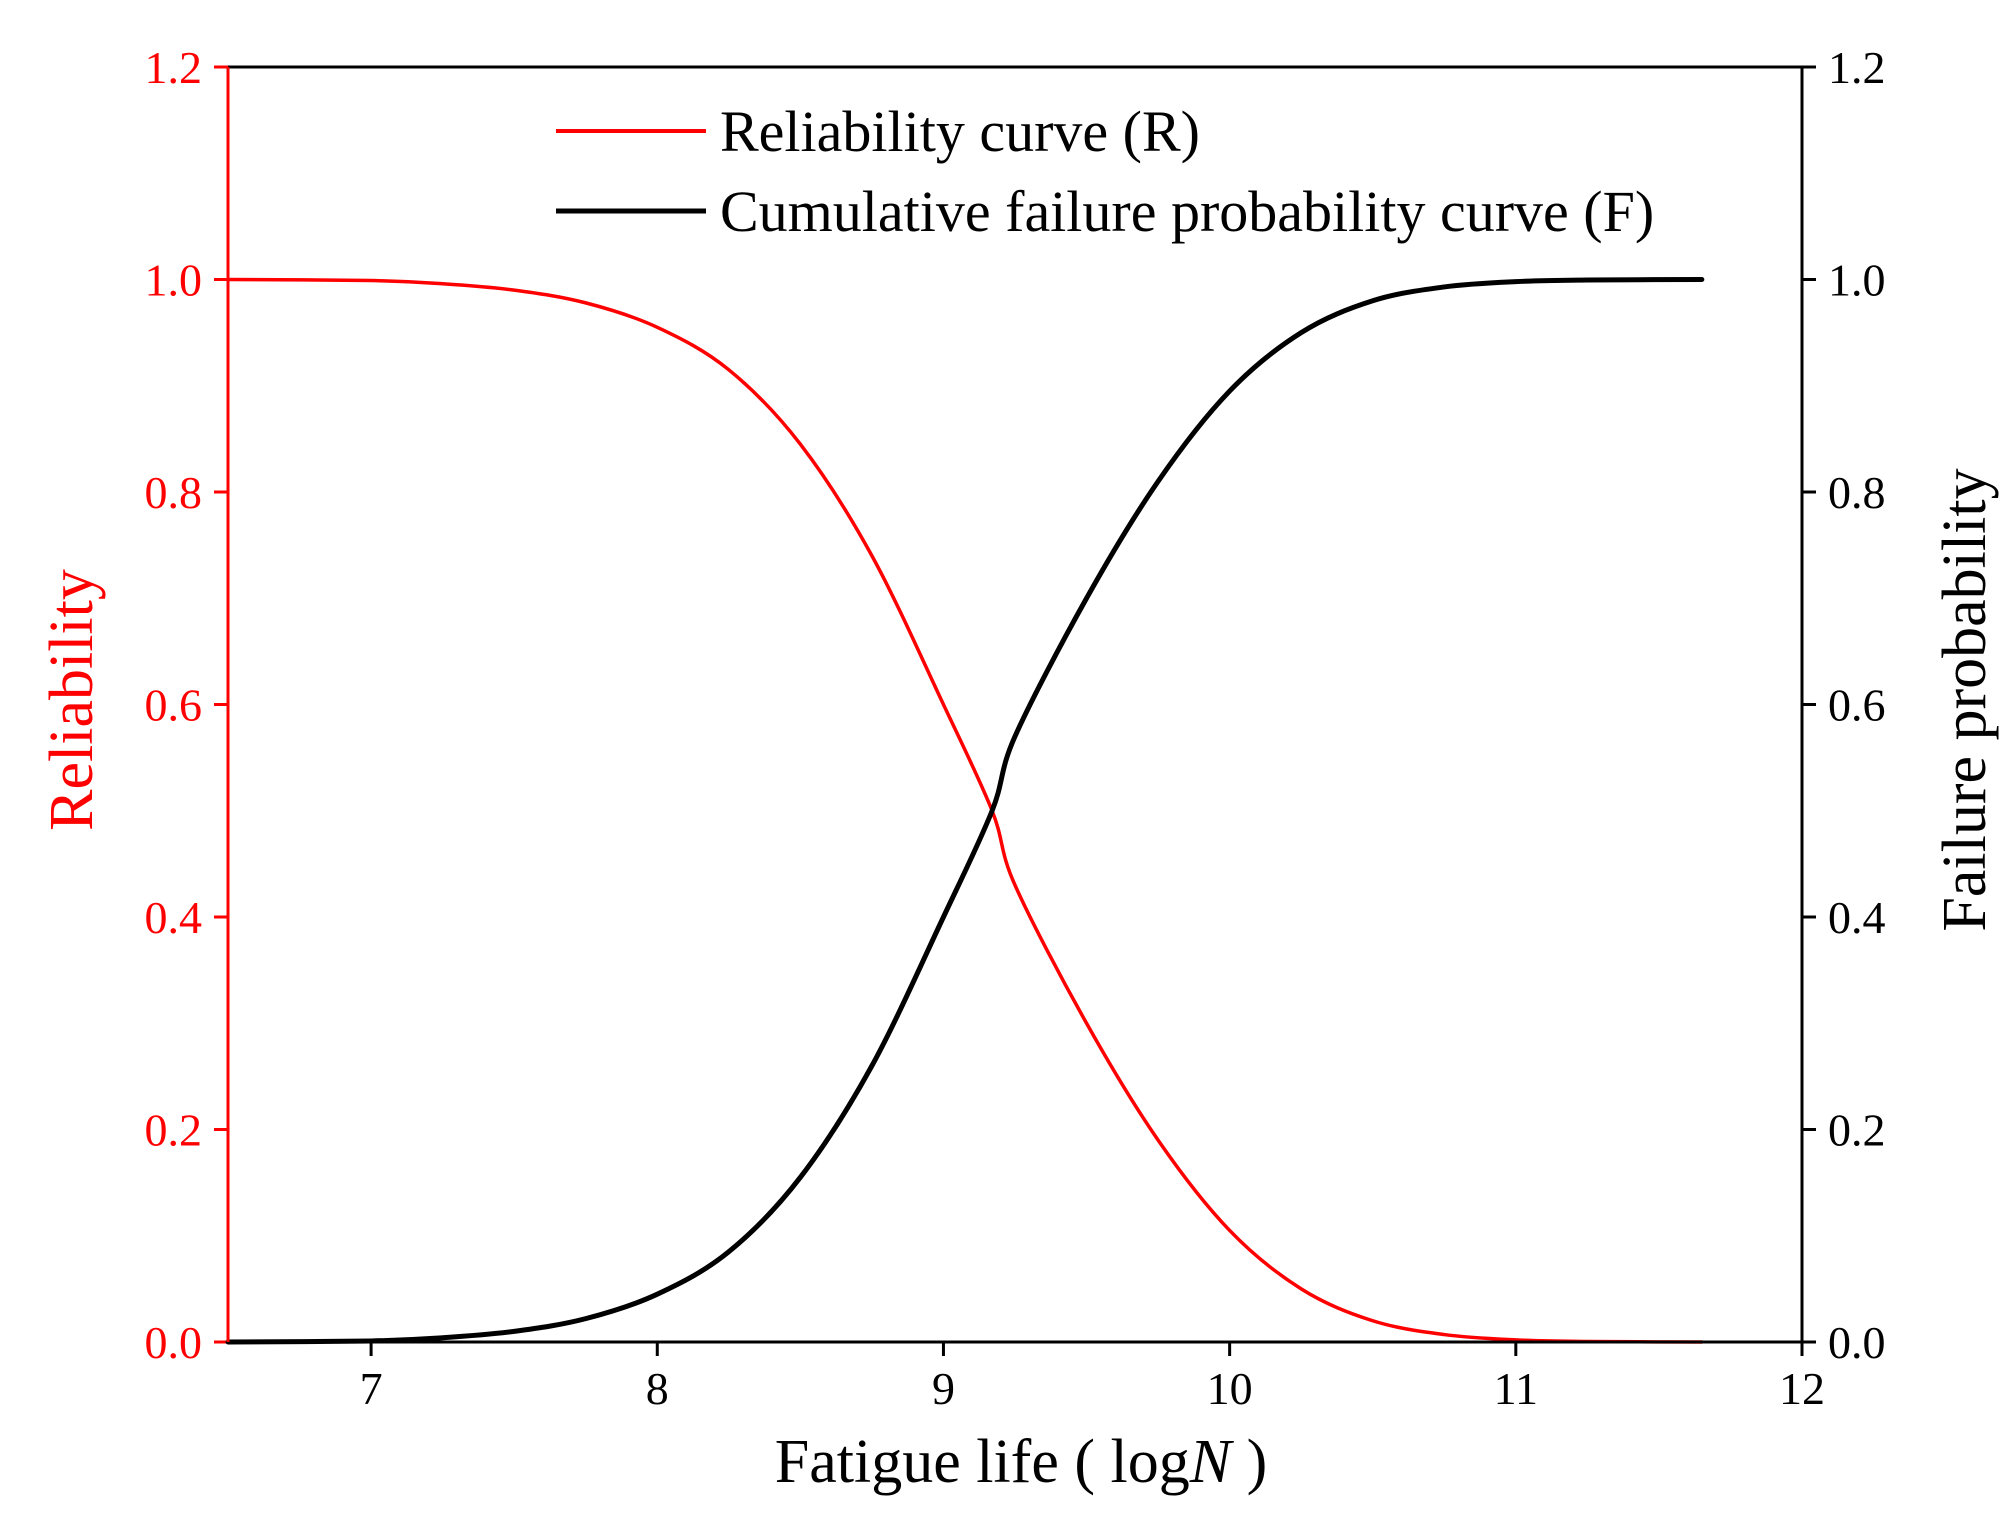 This screenshot has height=1517, width=2015. I want to click on y-left-tick-label: 0.2, so click(174, 1130).